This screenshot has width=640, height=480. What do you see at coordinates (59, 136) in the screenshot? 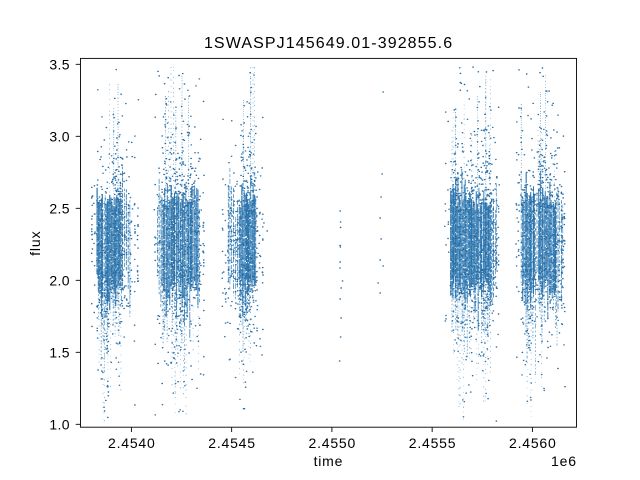
I see `svg-text: 3.0` at bounding box center [59, 136].